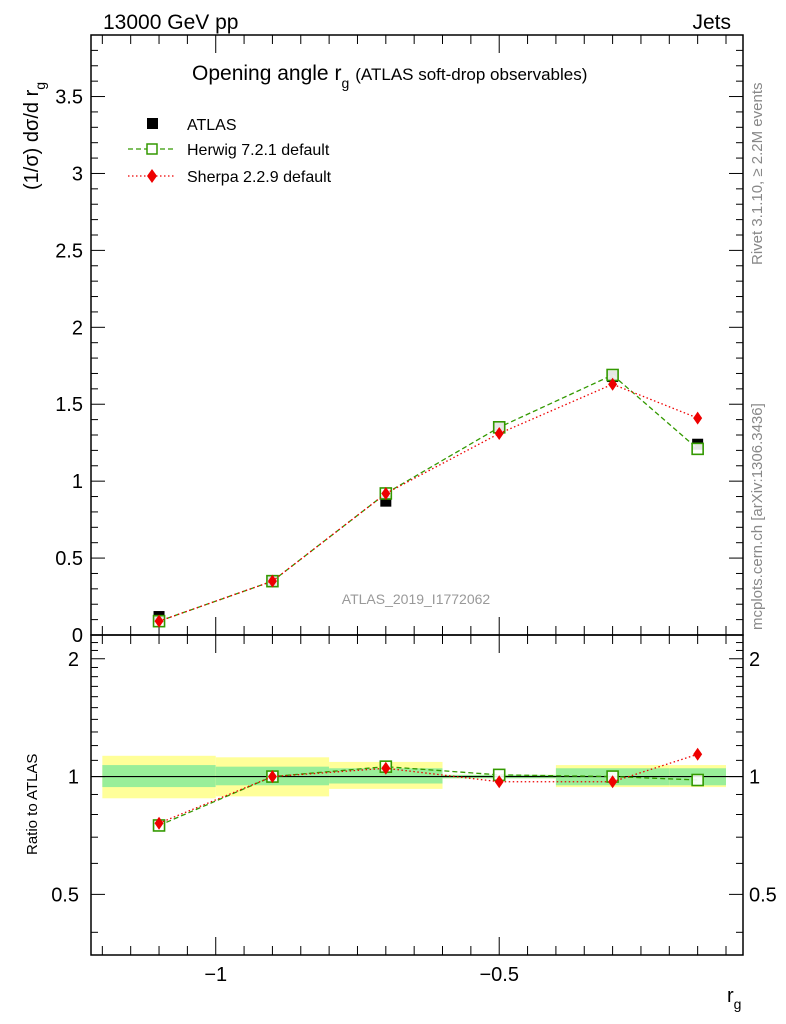 This screenshot has height=1024, width=786. I want to click on main-y-tick-label: 2.5, so click(69, 251).